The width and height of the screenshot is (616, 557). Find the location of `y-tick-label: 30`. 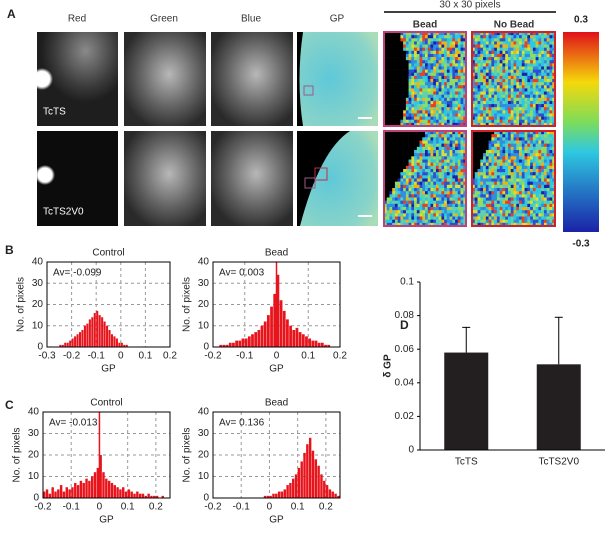

y-tick-label: 30 is located at coordinates (204, 433).